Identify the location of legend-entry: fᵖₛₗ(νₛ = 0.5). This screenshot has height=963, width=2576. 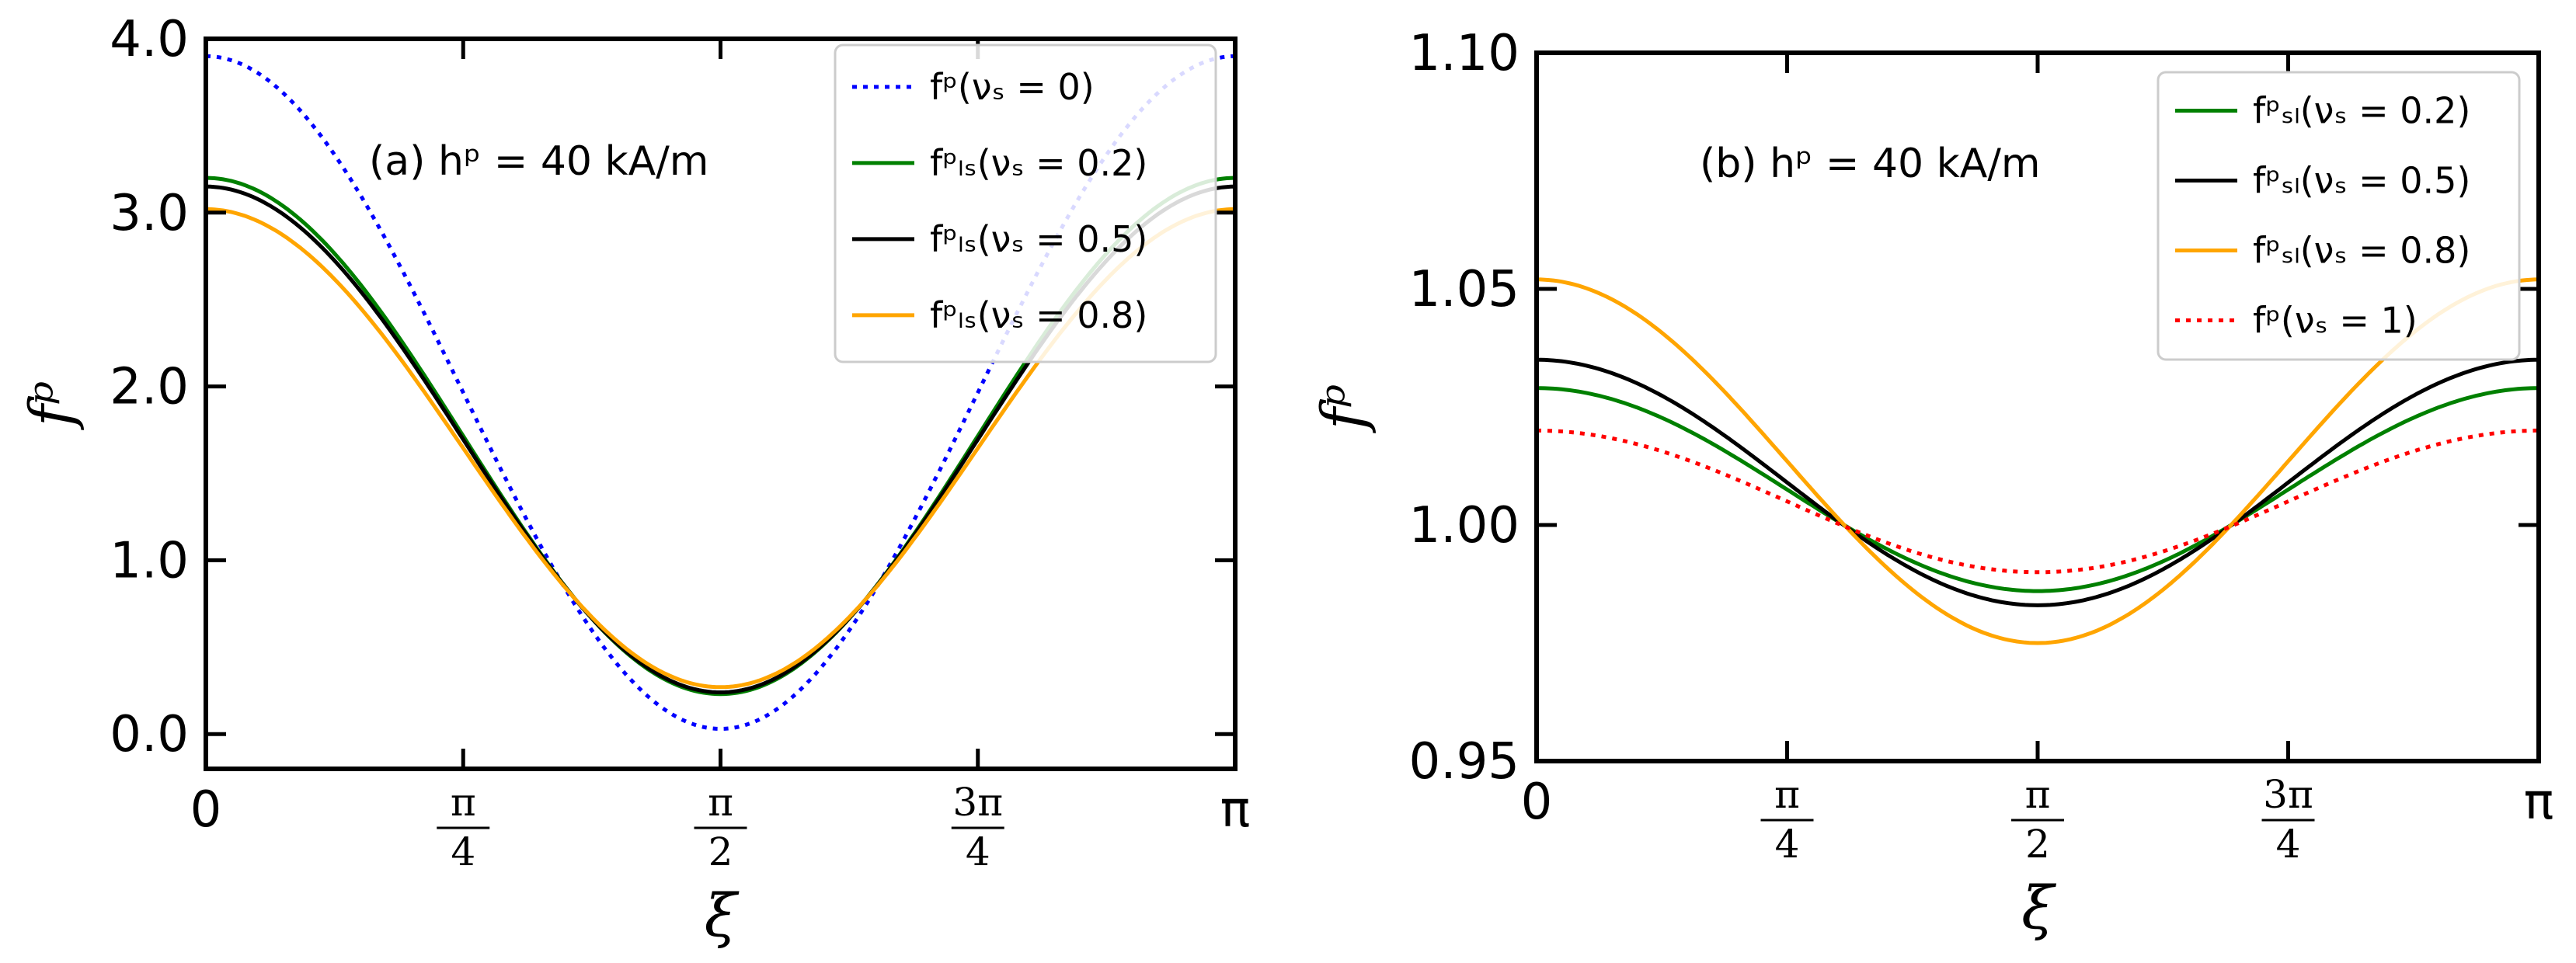
(2361, 181).